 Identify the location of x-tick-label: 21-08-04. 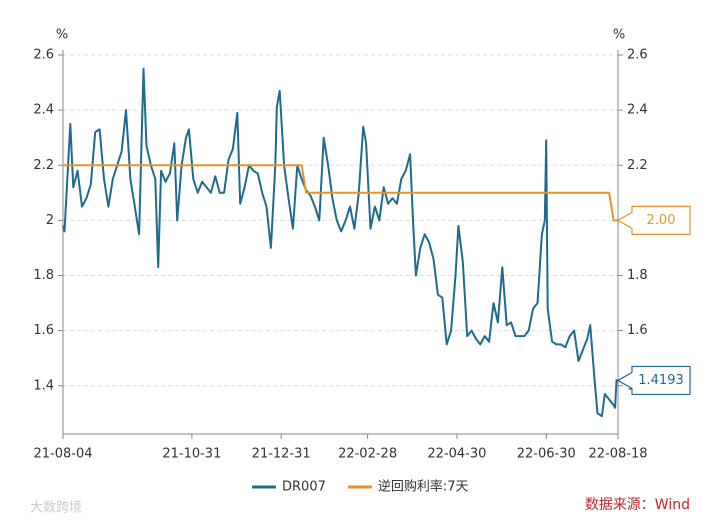
(62, 454).